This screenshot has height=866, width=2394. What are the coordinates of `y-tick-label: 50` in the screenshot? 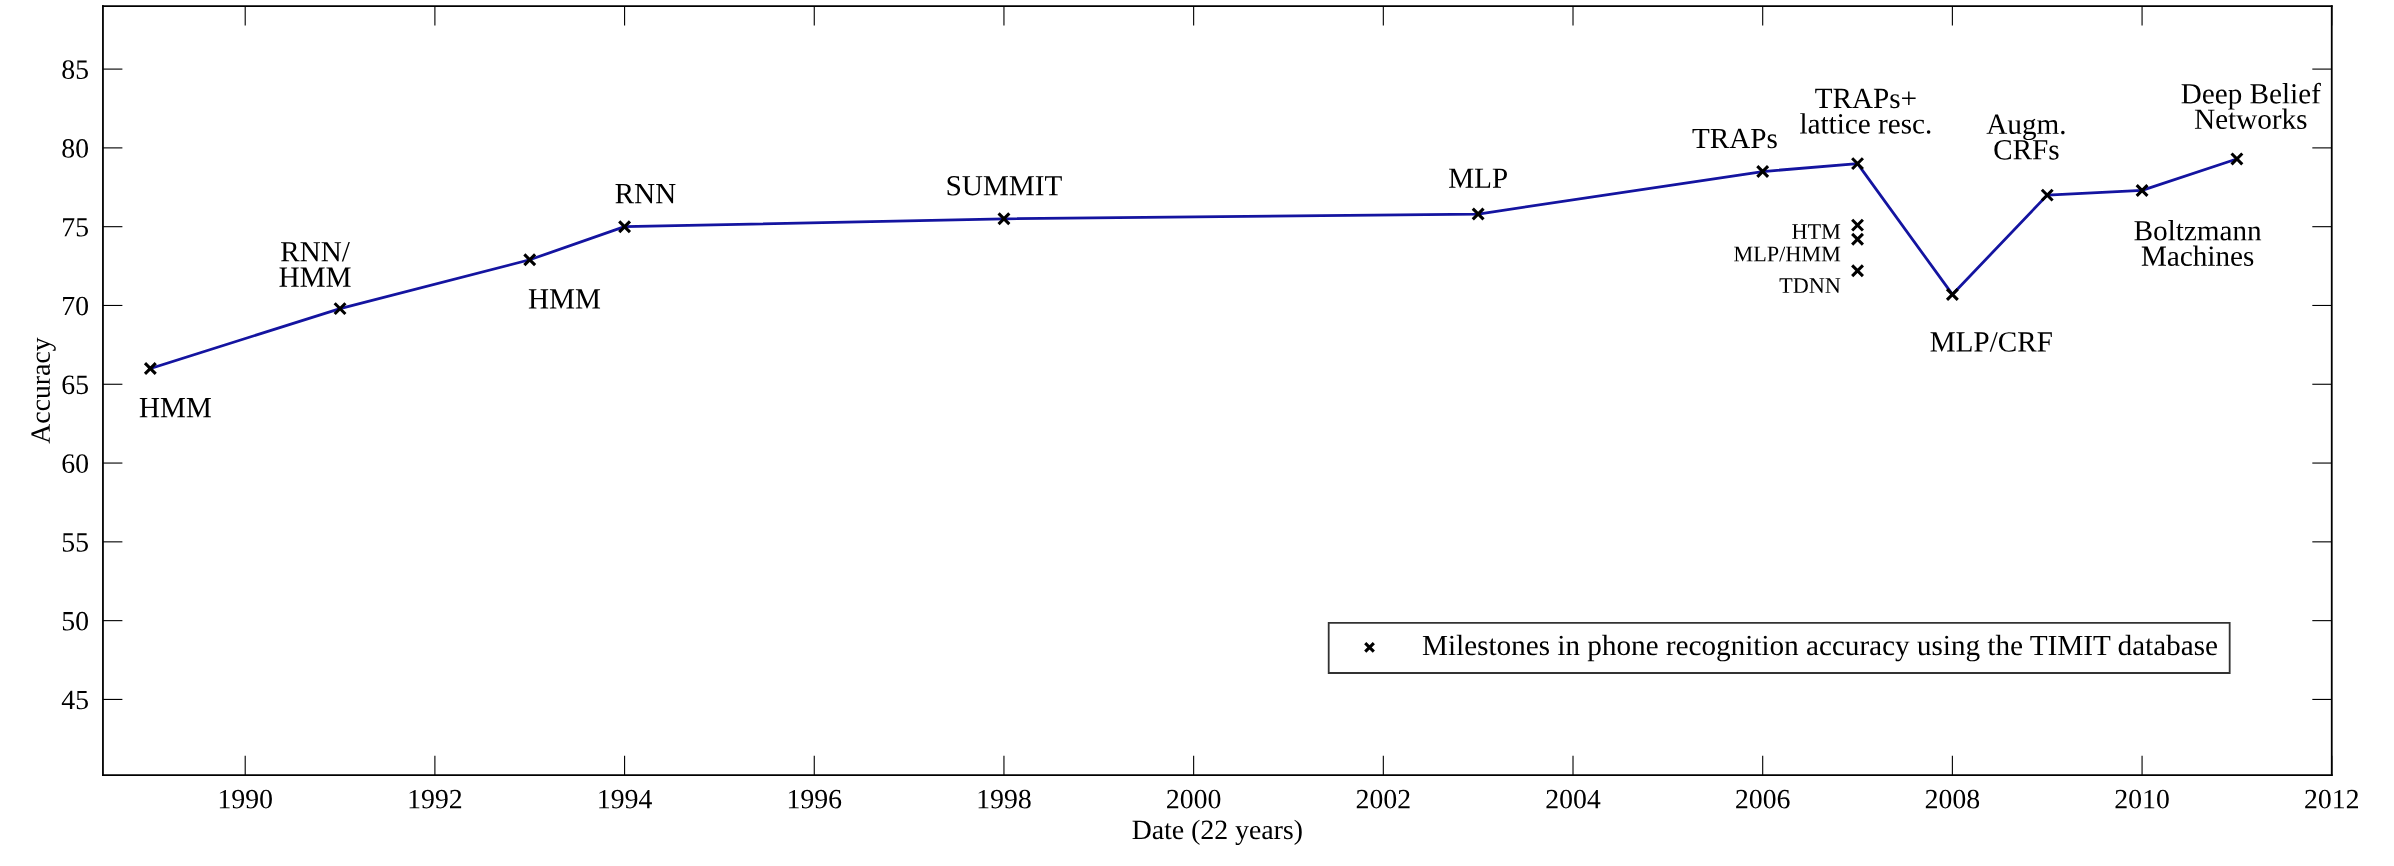 It's located at (75, 621).